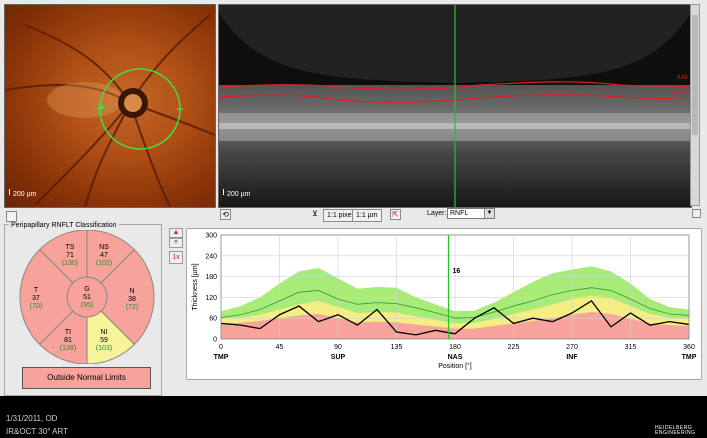 This screenshot has width=707, height=438. What do you see at coordinates (176, 233) in the screenshot?
I see `scroll-up-arrow-icon: ▲` at bounding box center [176, 233].